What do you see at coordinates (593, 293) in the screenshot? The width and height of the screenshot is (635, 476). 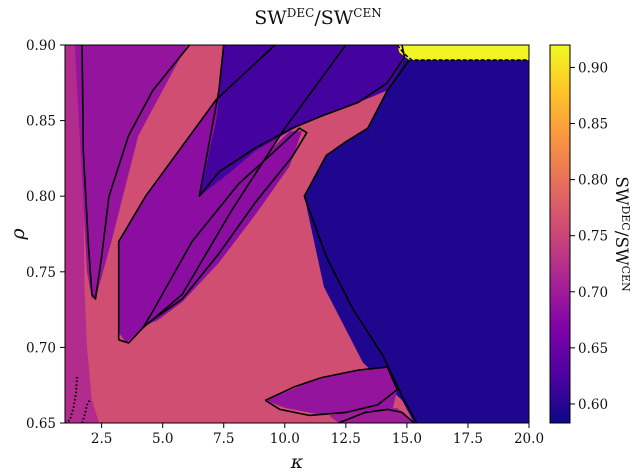 I see `colorbar-tick-label: 0.70` at bounding box center [593, 293].